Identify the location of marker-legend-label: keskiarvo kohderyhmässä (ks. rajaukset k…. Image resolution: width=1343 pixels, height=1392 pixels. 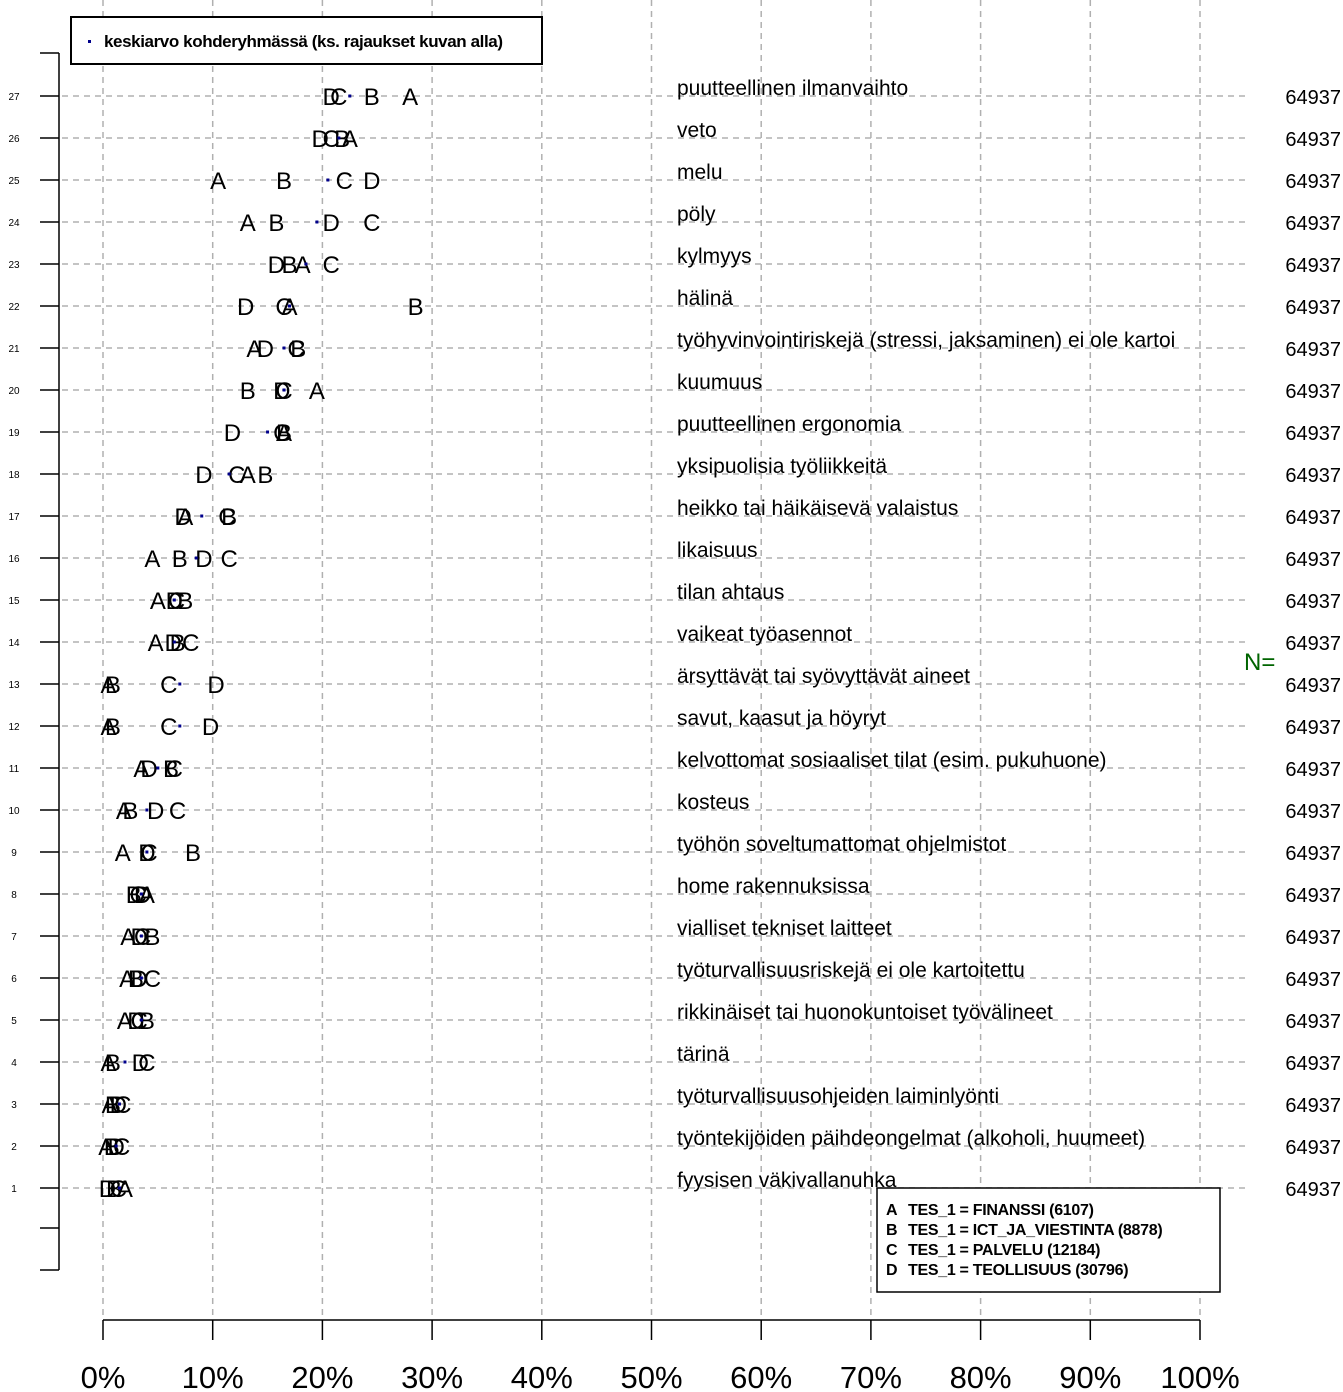
(303, 41).